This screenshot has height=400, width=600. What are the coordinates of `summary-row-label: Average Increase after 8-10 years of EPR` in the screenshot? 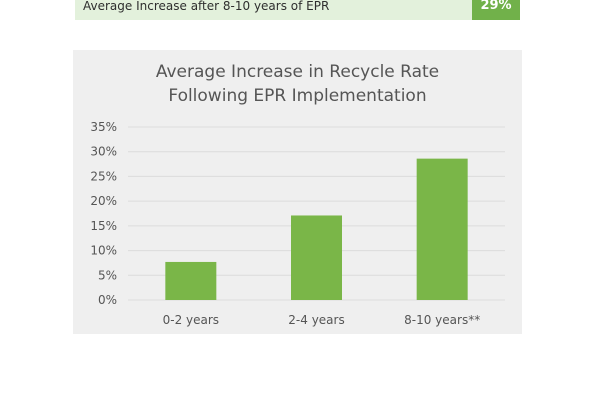 It's located at (206, 6).